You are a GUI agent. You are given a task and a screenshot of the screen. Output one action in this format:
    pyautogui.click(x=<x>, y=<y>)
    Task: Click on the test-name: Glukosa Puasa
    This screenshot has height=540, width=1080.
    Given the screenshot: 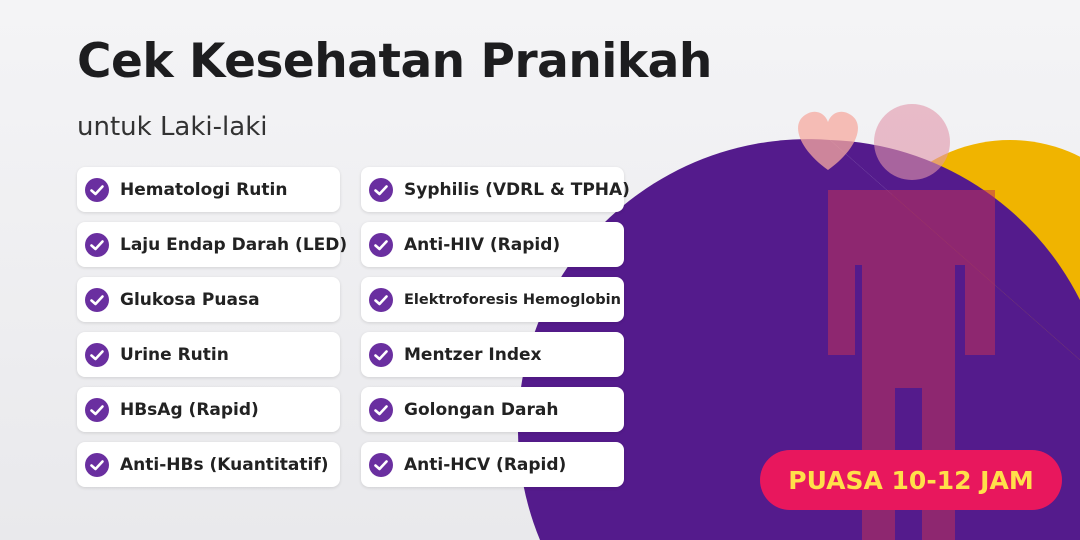 What is the action you would take?
    pyautogui.click(x=190, y=299)
    